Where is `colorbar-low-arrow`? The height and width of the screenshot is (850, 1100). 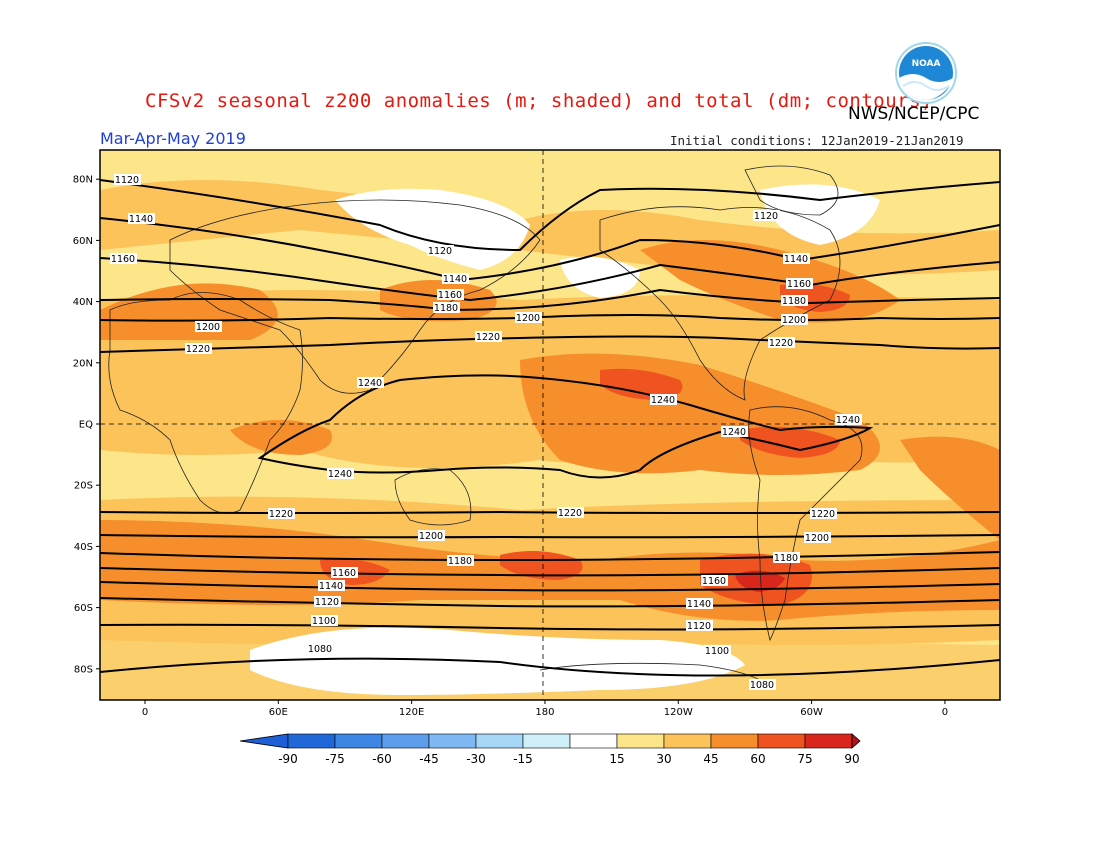 colorbar-low-arrow is located at coordinates (264, 741).